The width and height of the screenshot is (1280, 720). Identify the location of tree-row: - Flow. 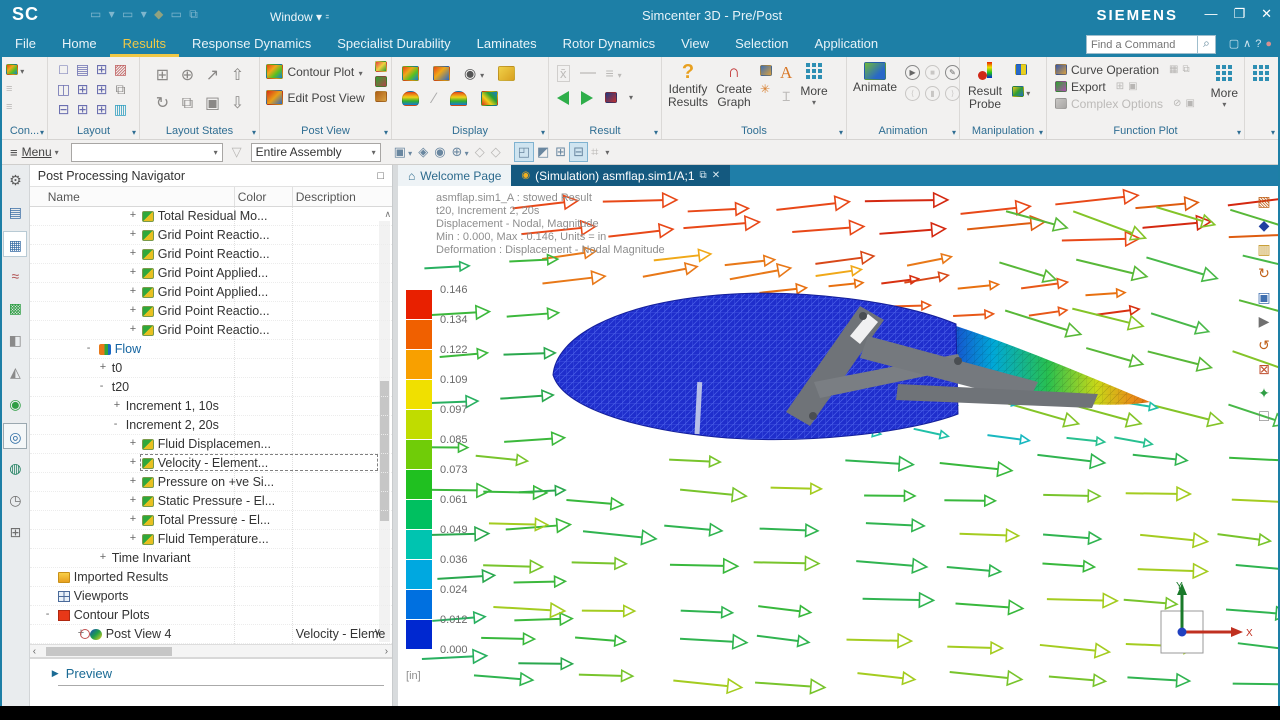
(211, 349).